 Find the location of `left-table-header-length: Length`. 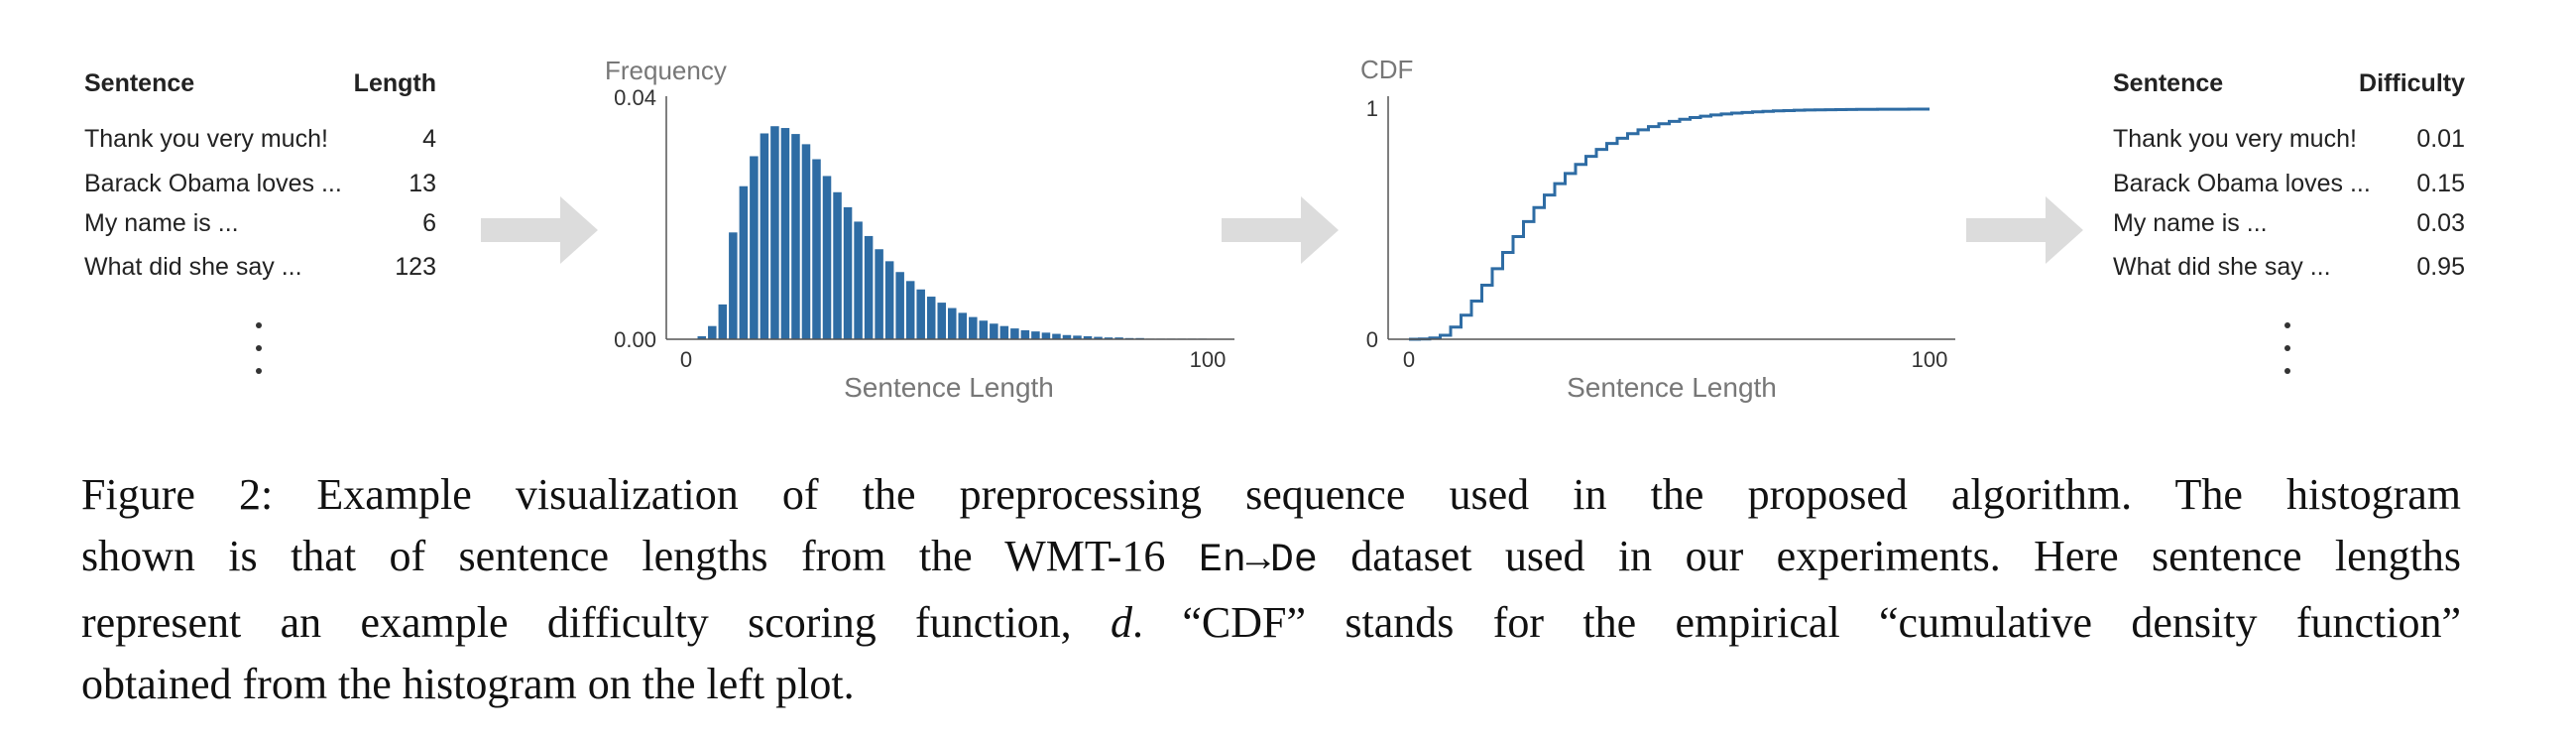

left-table-header-length: Length is located at coordinates (395, 83).